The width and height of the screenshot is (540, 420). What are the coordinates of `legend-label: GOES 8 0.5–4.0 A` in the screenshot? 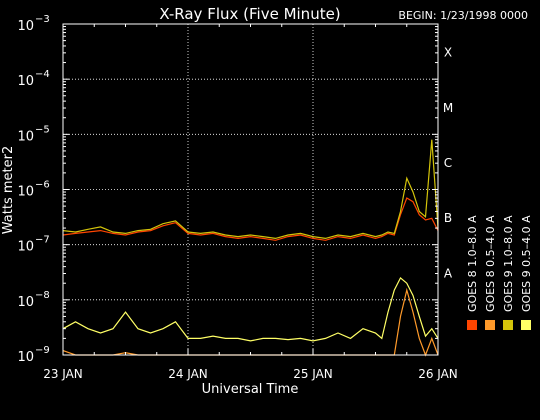 It's located at (490, 263).